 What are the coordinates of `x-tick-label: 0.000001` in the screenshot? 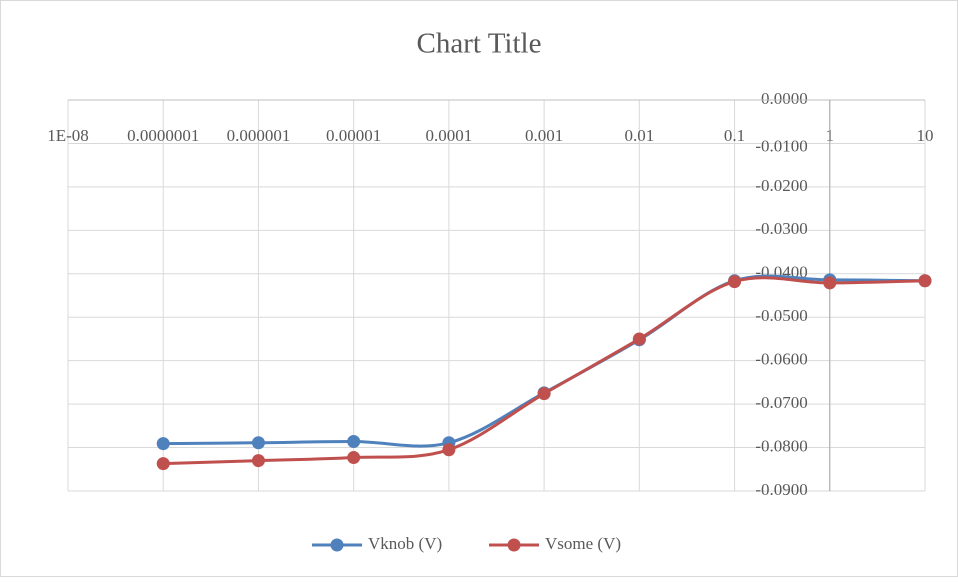 It's located at (259, 135).